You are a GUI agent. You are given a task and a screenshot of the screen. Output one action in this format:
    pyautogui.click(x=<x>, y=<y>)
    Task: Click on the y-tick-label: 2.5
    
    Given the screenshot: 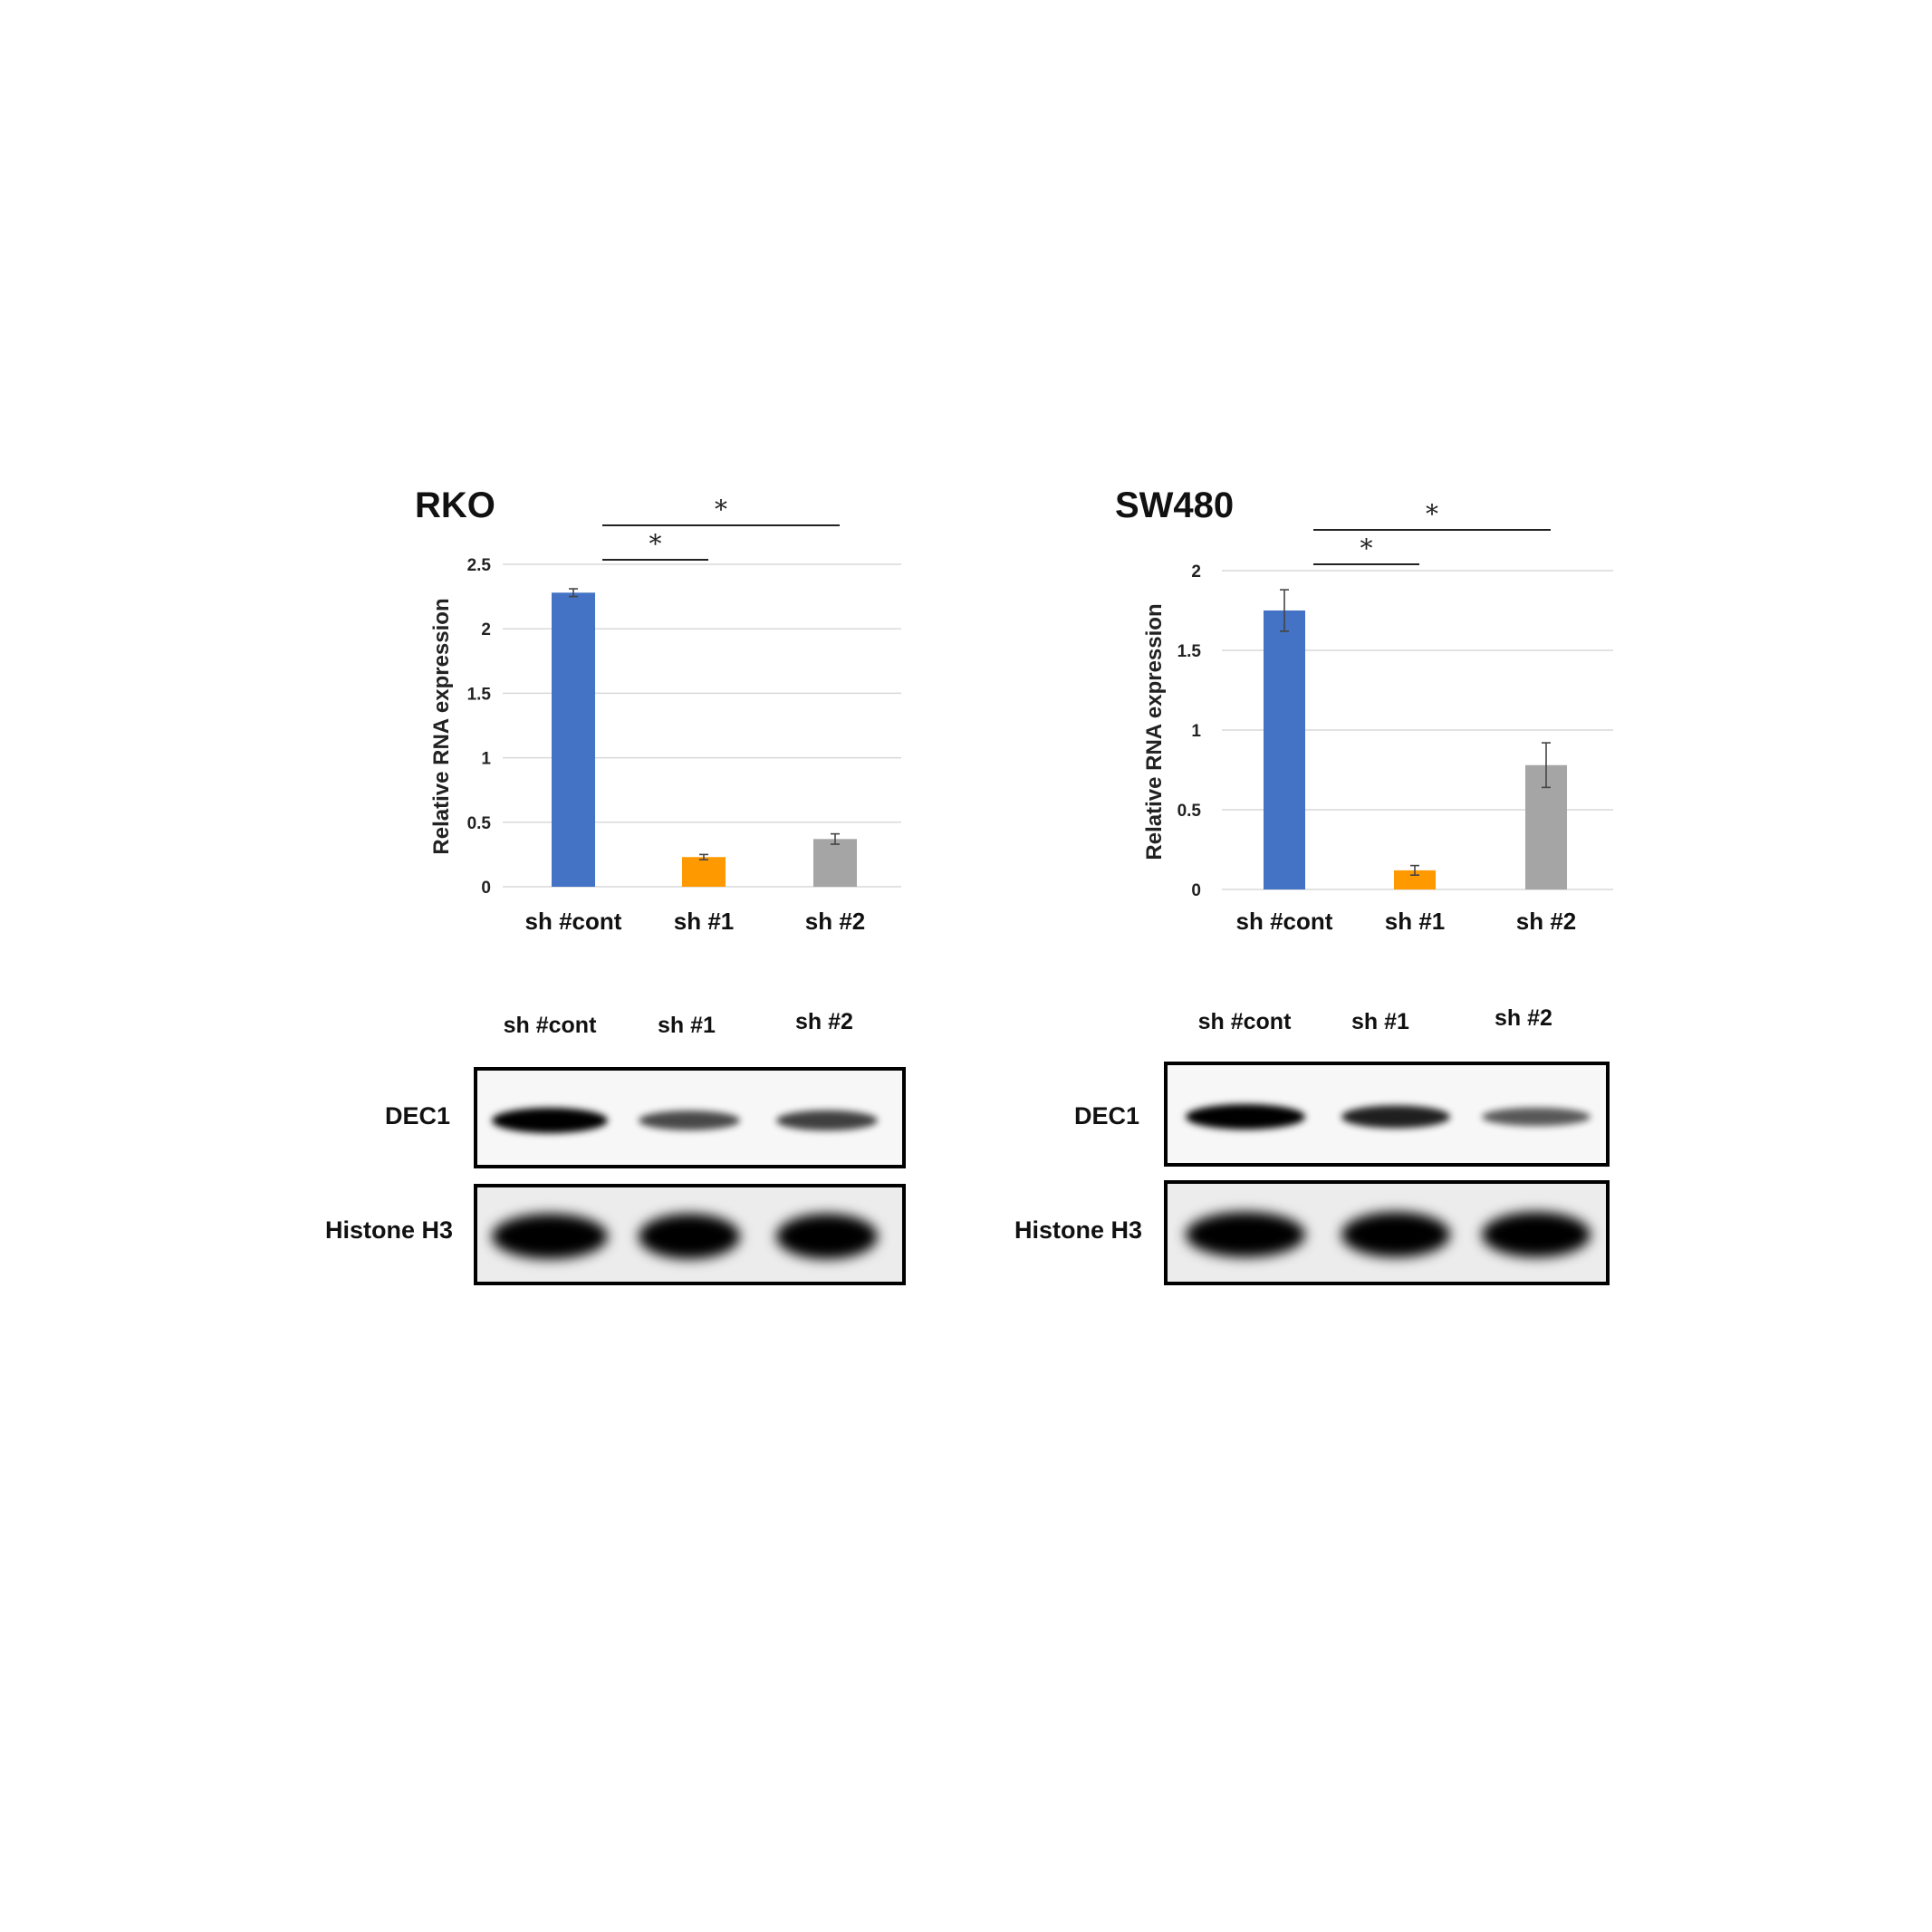 What is the action you would take?
    pyautogui.click(x=479, y=565)
    